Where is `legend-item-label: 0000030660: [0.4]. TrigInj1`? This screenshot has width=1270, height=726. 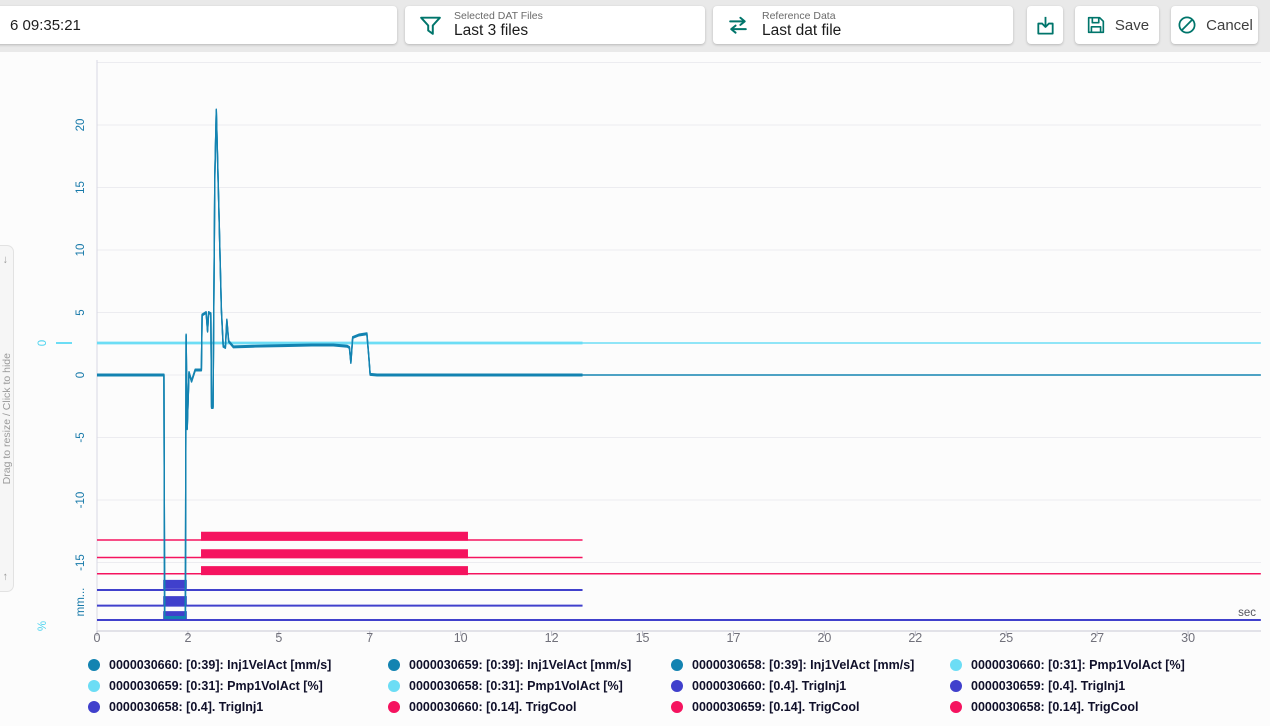 legend-item-label: 0000030660: [0.4]. TrigInj1 is located at coordinates (769, 685).